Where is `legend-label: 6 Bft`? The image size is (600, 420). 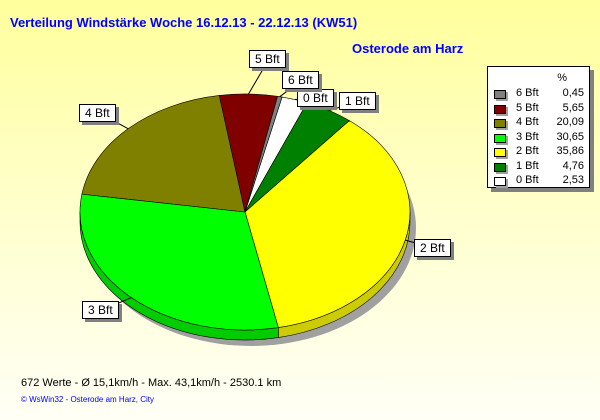 legend-label: 6 Bft is located at coordinates (527, 93).